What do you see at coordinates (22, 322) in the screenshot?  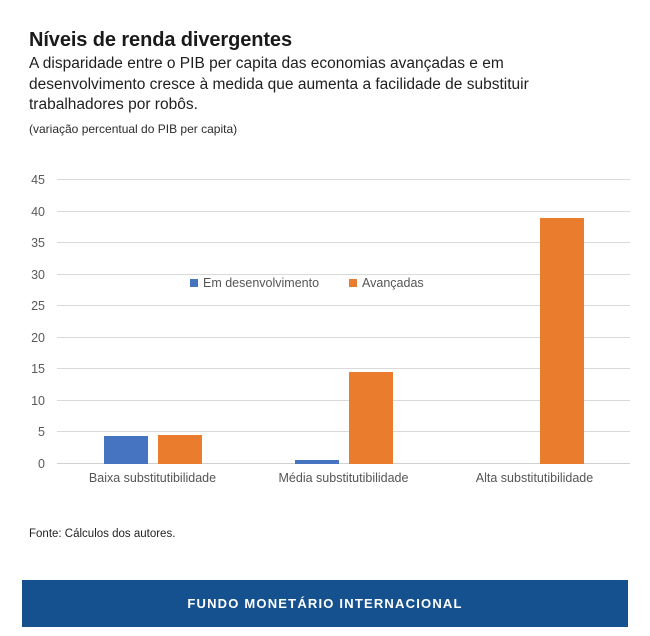 I see `y-axis-tick-labels: 0 5 10 15 20 25 30 35 40 45` at bounding box center [22, 322].